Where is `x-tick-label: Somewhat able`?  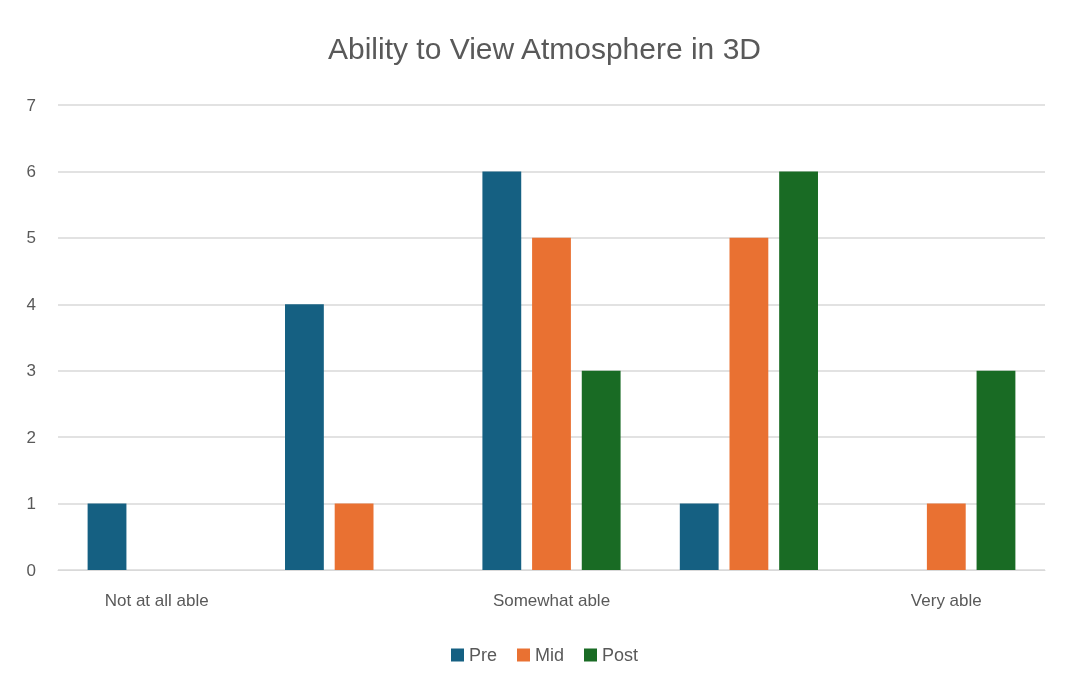
x-tick-label: Somewhat able is located at coordinates (551, 600).